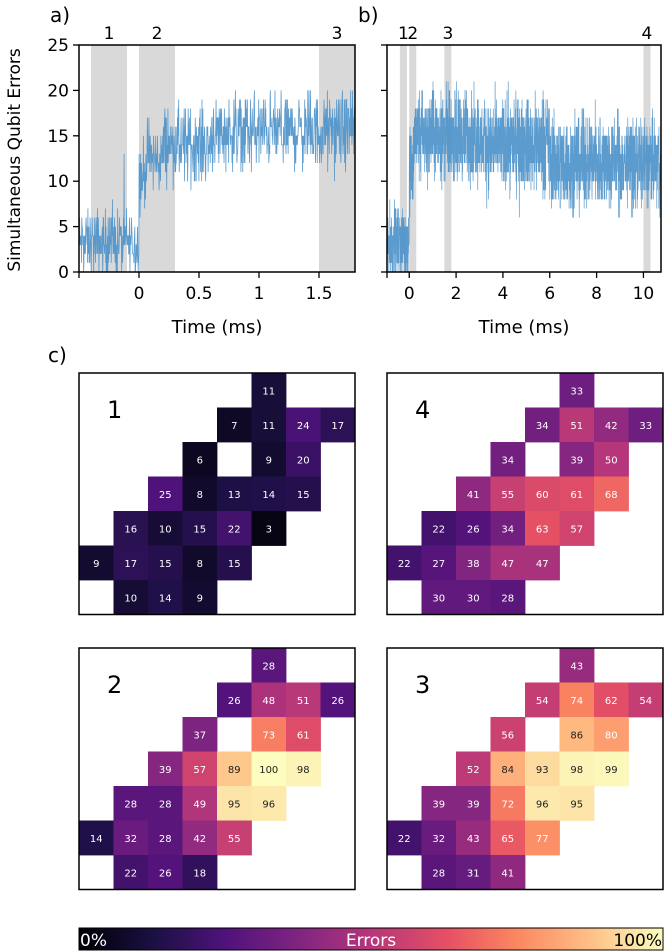  What do you see at coordinates (647, 34) in the screenshot?
I see `shaded-region-label-4: 4` at bounding box center [647, 34].